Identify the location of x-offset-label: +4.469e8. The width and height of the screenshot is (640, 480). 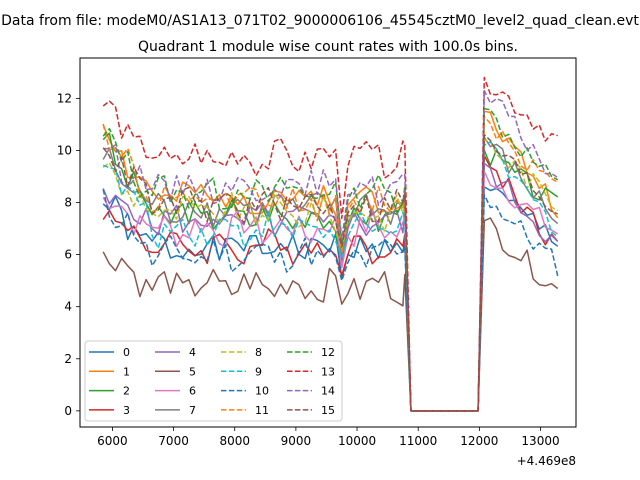
(546, 461).